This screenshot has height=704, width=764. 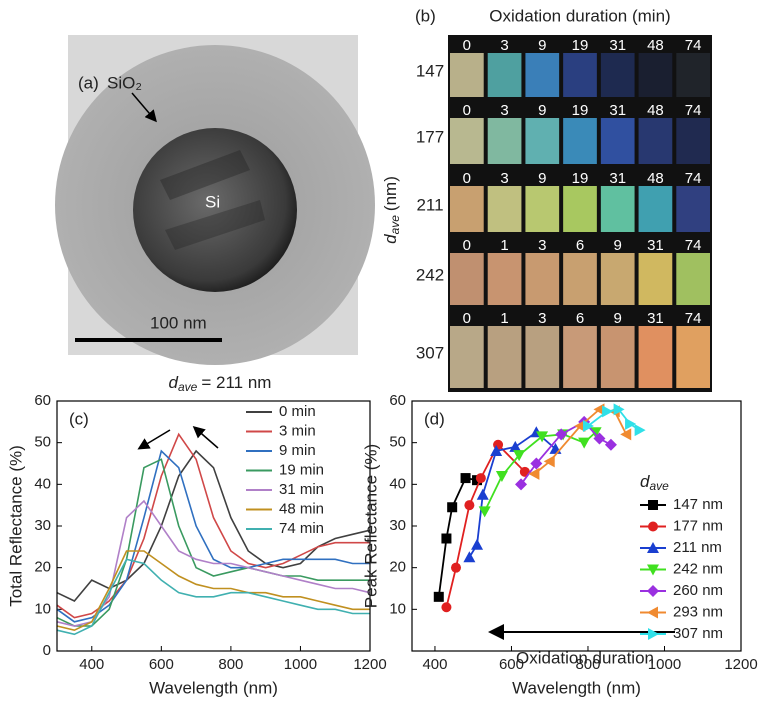 What do you see at coordinates (397, 442) in the screenshot?
I see `y-tick-label: 50` at bounding box center [397, 442].